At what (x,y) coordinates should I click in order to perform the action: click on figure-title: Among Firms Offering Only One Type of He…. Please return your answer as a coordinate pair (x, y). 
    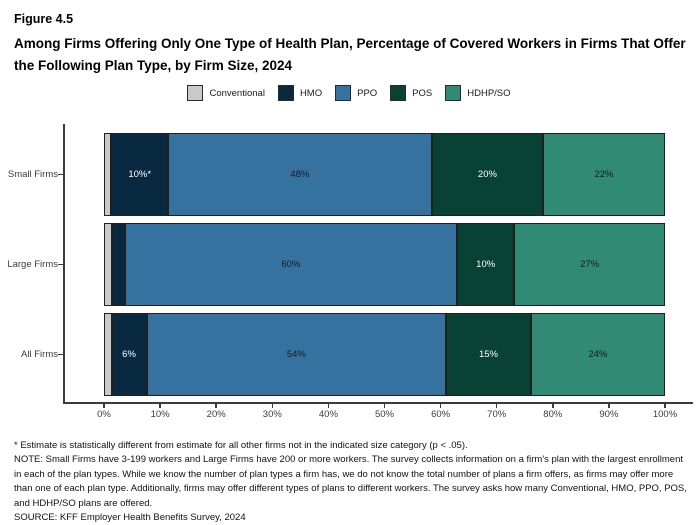
    Looking at the image, I should click on (350, 54).